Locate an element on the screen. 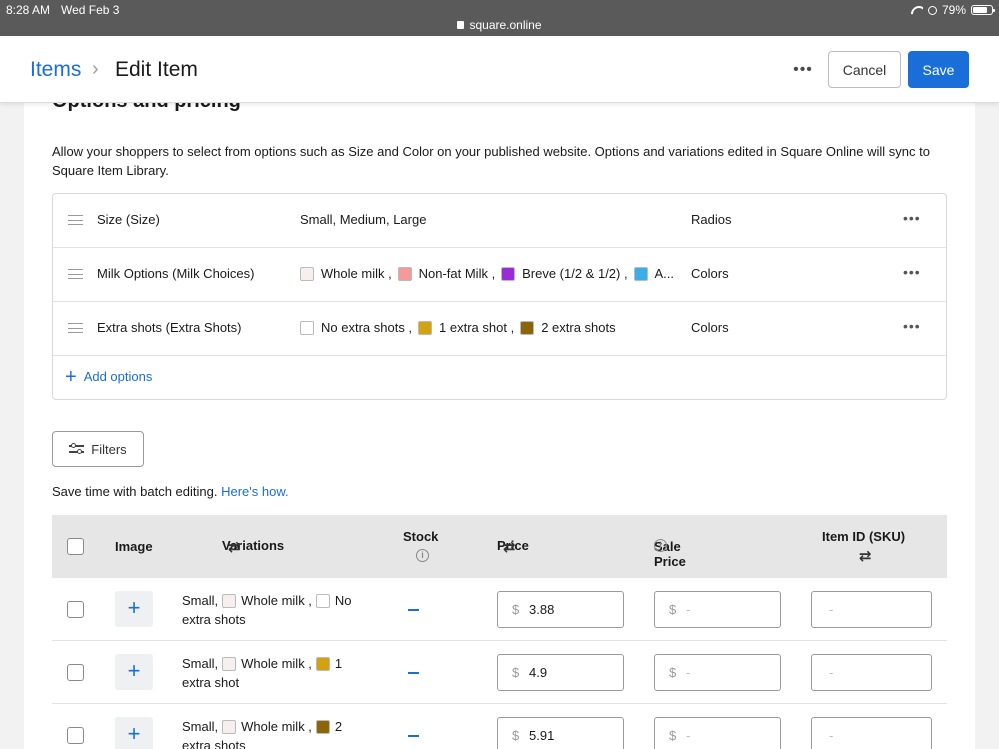 This screenshot has height=749, width=999. option-name: Extra shots (Extra Shots) is located at coordinates (169, 327).